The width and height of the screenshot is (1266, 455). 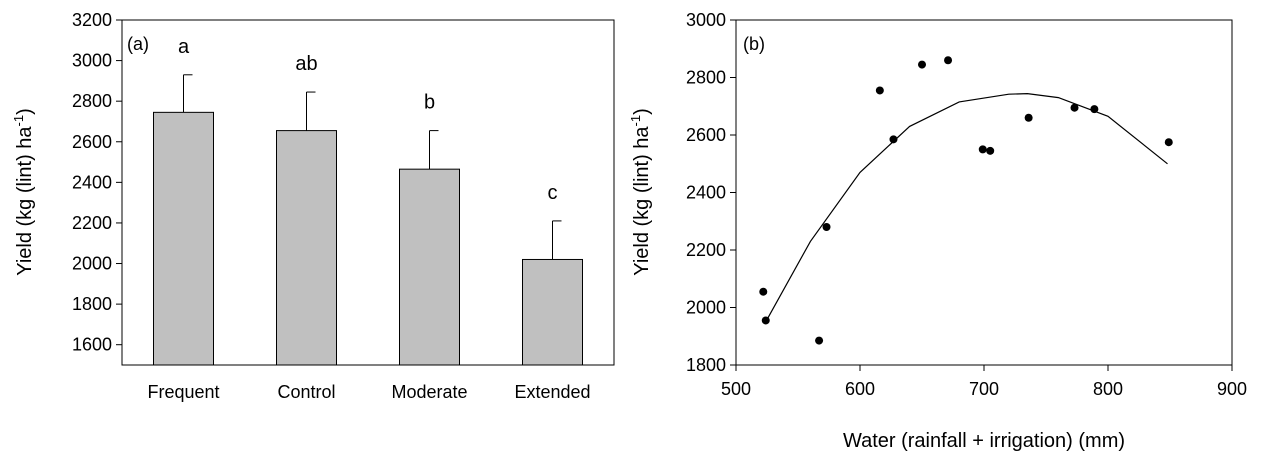 What do you see at coordinates (1232, 389) in the screenshot?
I see `x-tick-label: 900` at bounding box center [1232, 389].